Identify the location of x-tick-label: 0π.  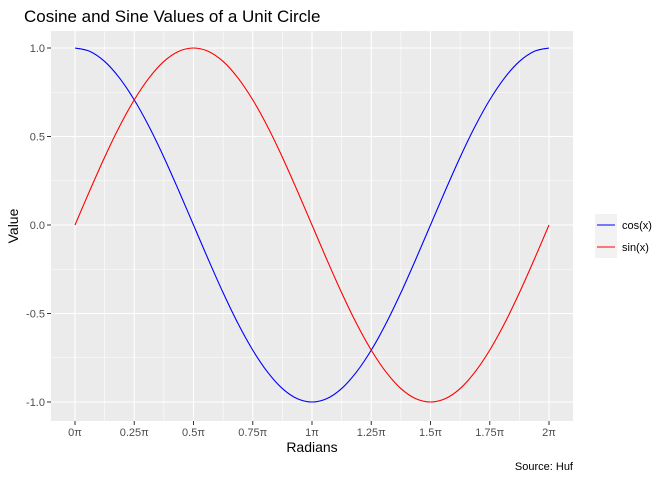
(75, 433).